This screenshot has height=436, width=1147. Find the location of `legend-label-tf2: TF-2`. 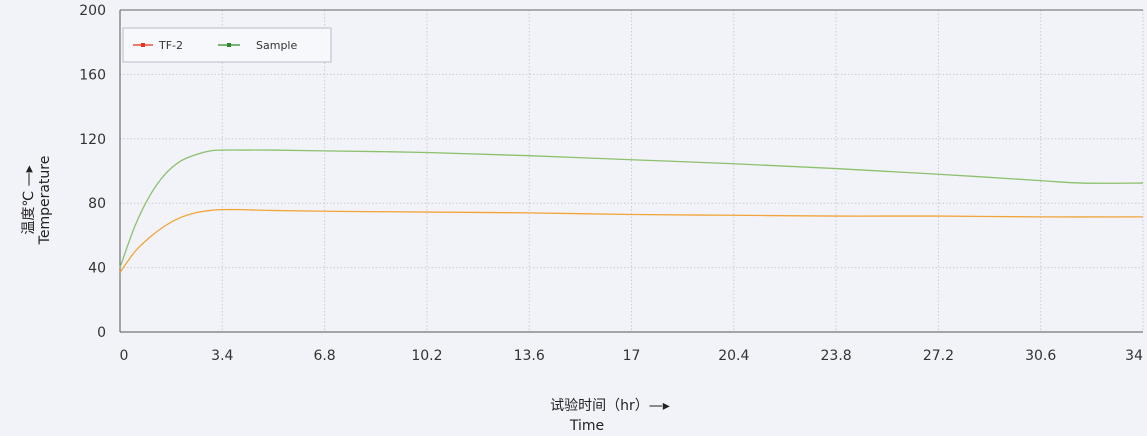

legend-label-tf2: TF-2 is located at coordinates (170, 45).